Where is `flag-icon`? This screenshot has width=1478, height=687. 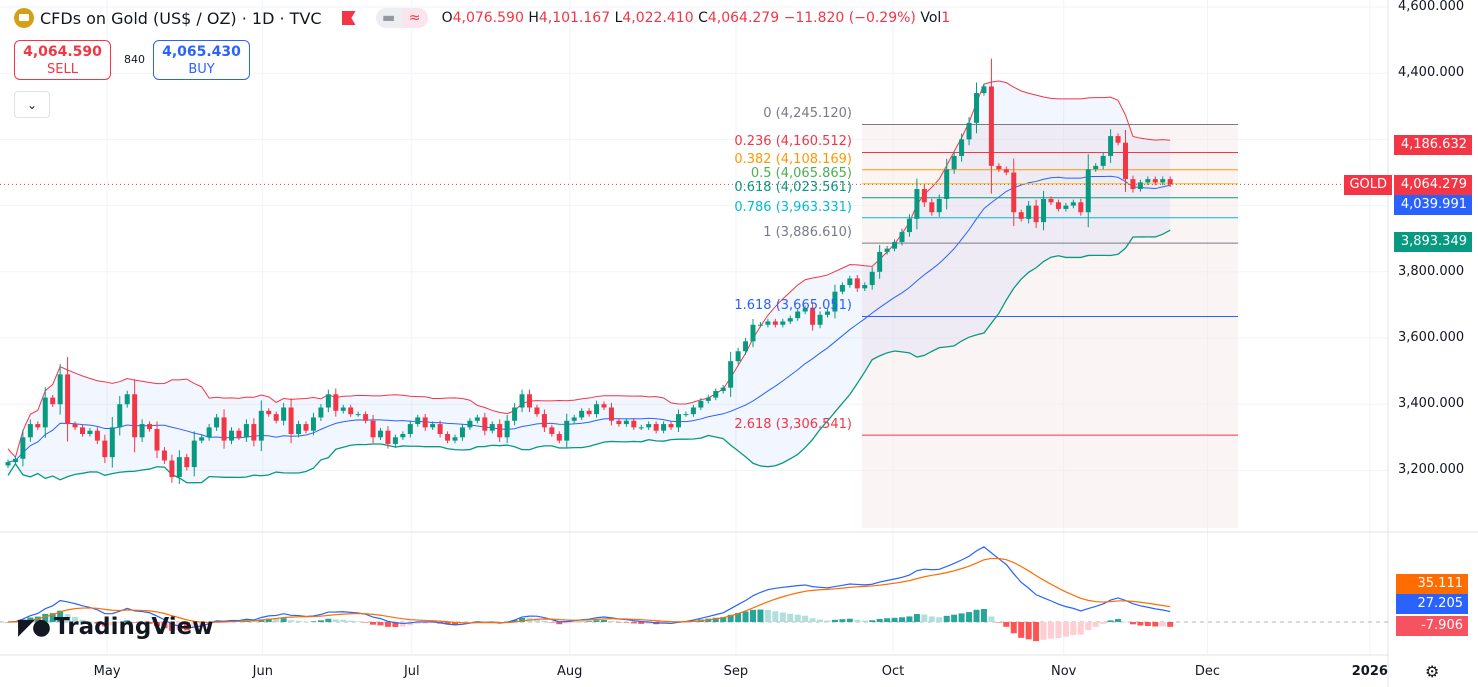 flag-icon is located at coordinates (348, 18).